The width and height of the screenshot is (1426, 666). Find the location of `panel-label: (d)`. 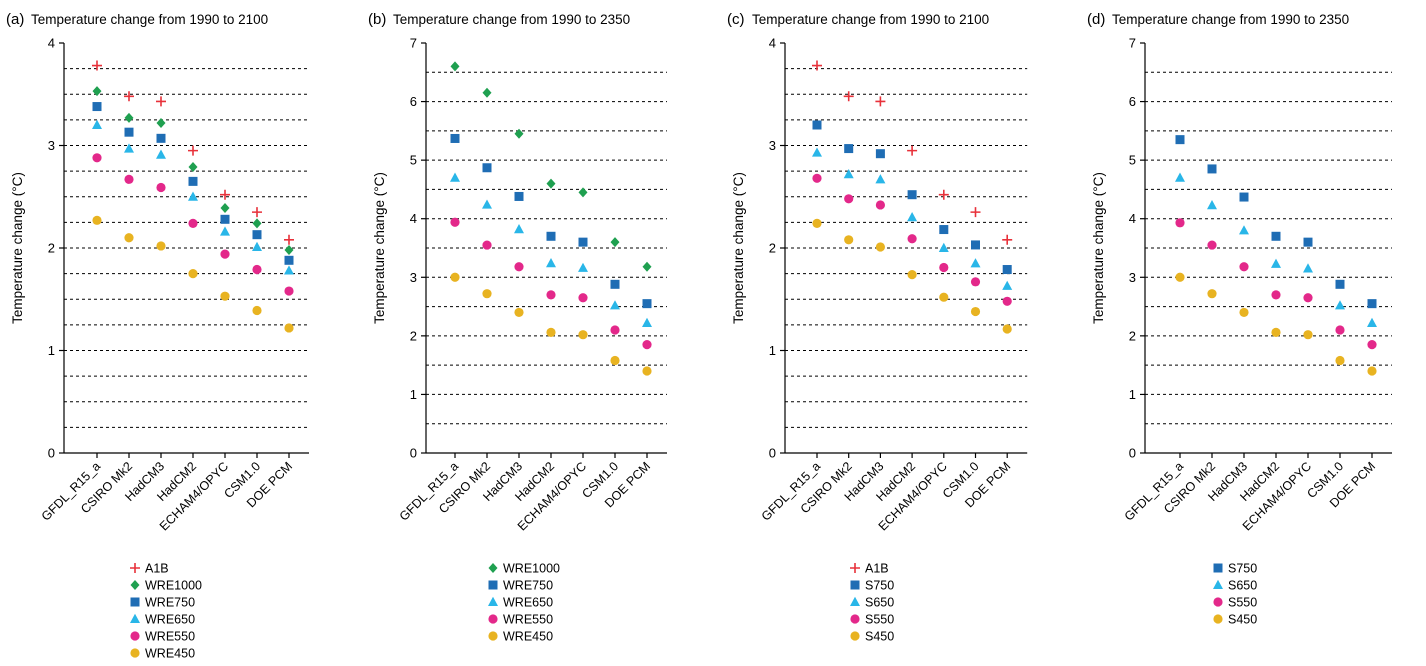

panel-label: (d) is located at coordinates (1096, 19).